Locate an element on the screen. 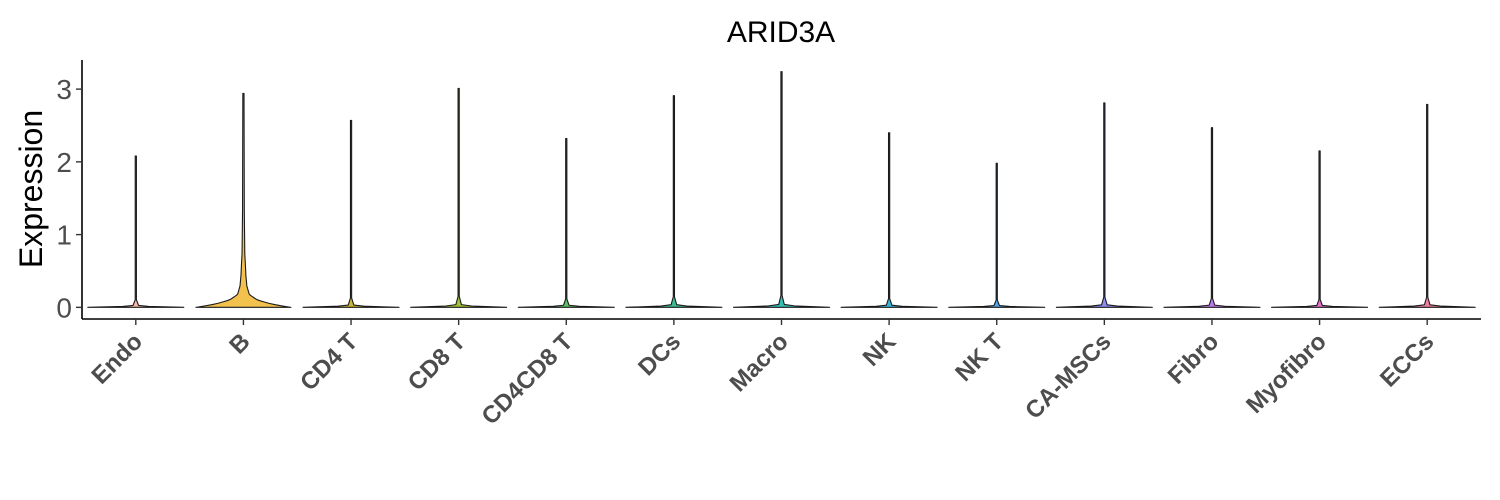  x-tick-label-nk-t: NK T is located at coordinates (979, 357).